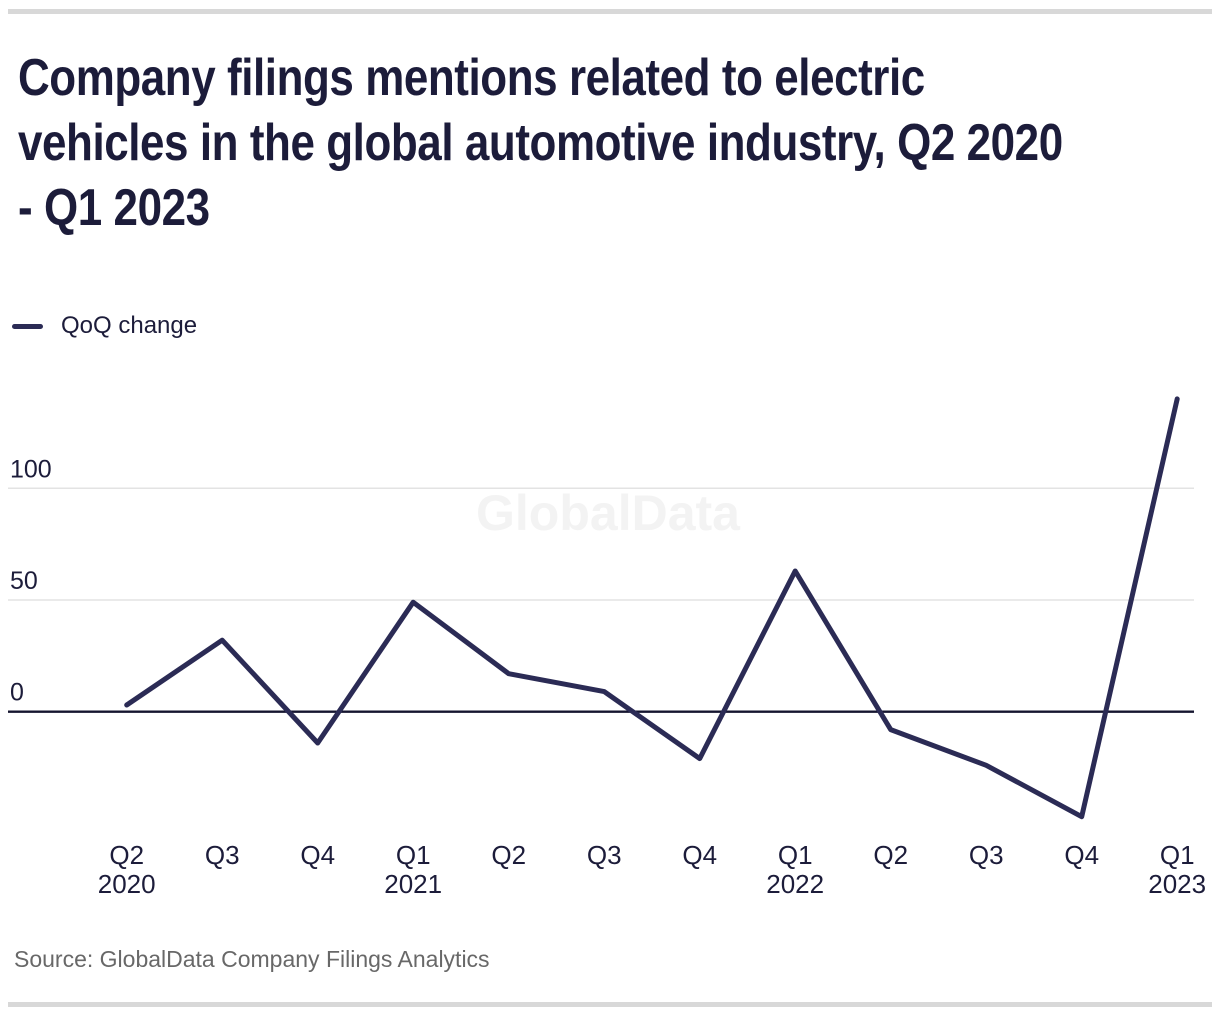  Describe the element at coordinates (127, 884) in the screenshot. I see `x-tick-year-label: 2020` at that location.